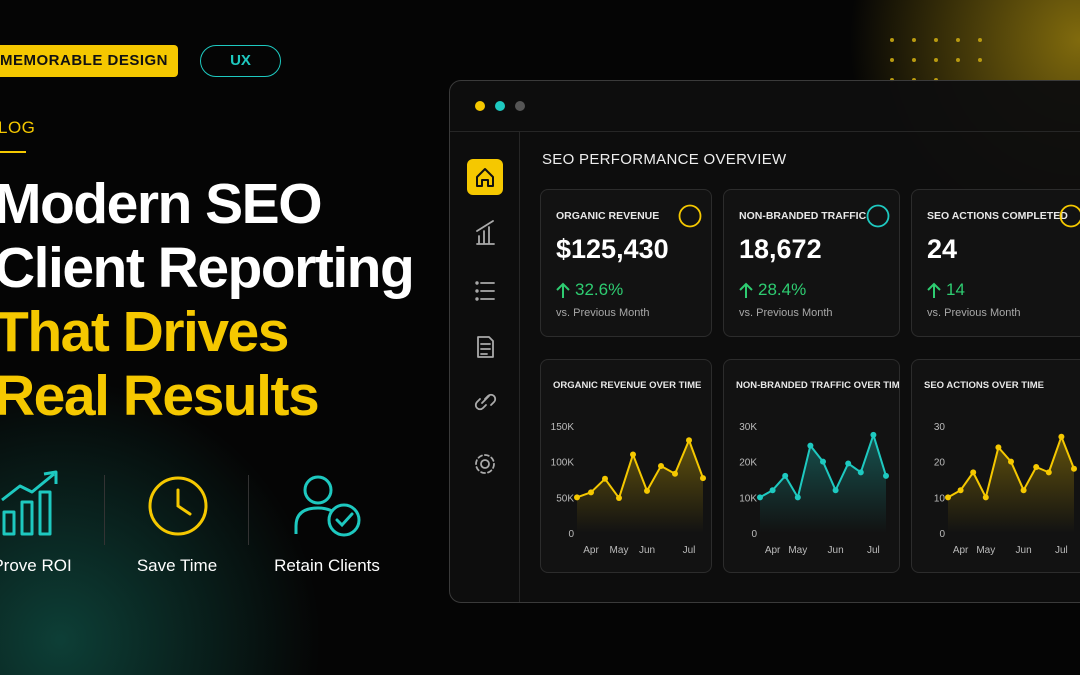 The width and height of the screenshot is (1080, 675). I want to click on dot-pattern, so click(936, 60).